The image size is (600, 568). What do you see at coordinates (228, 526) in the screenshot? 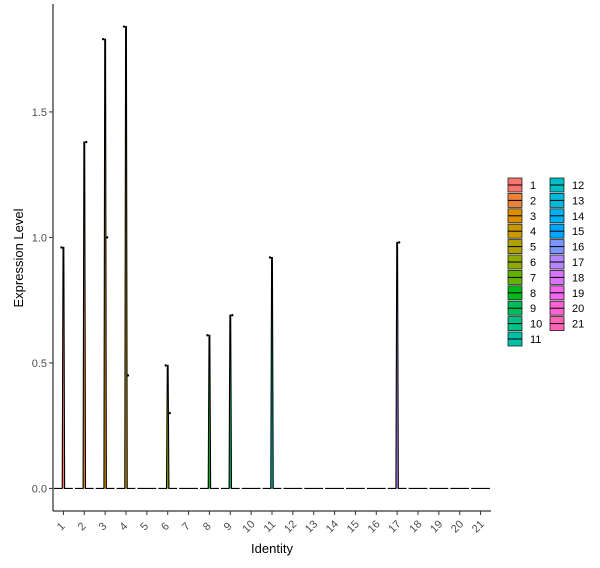
I see `x-tick-label: 9` at bounding box center [228, 526].